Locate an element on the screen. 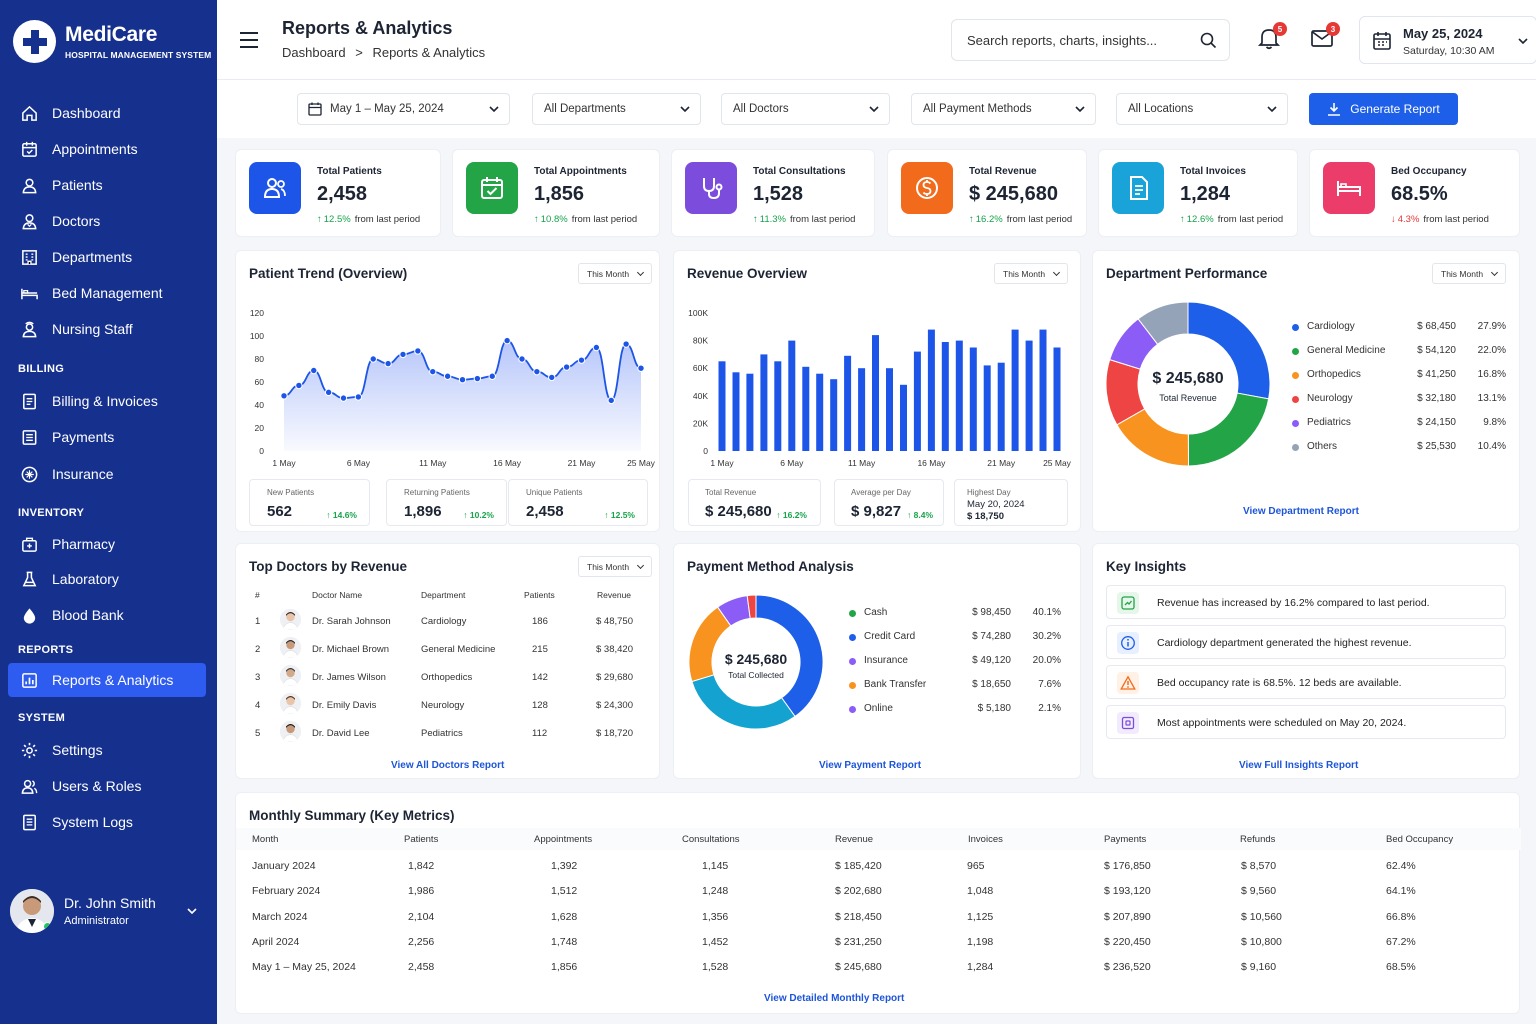  department-legend-item: Cardiology $ 68,450 27.9% is located at coordinates (1399, 328).